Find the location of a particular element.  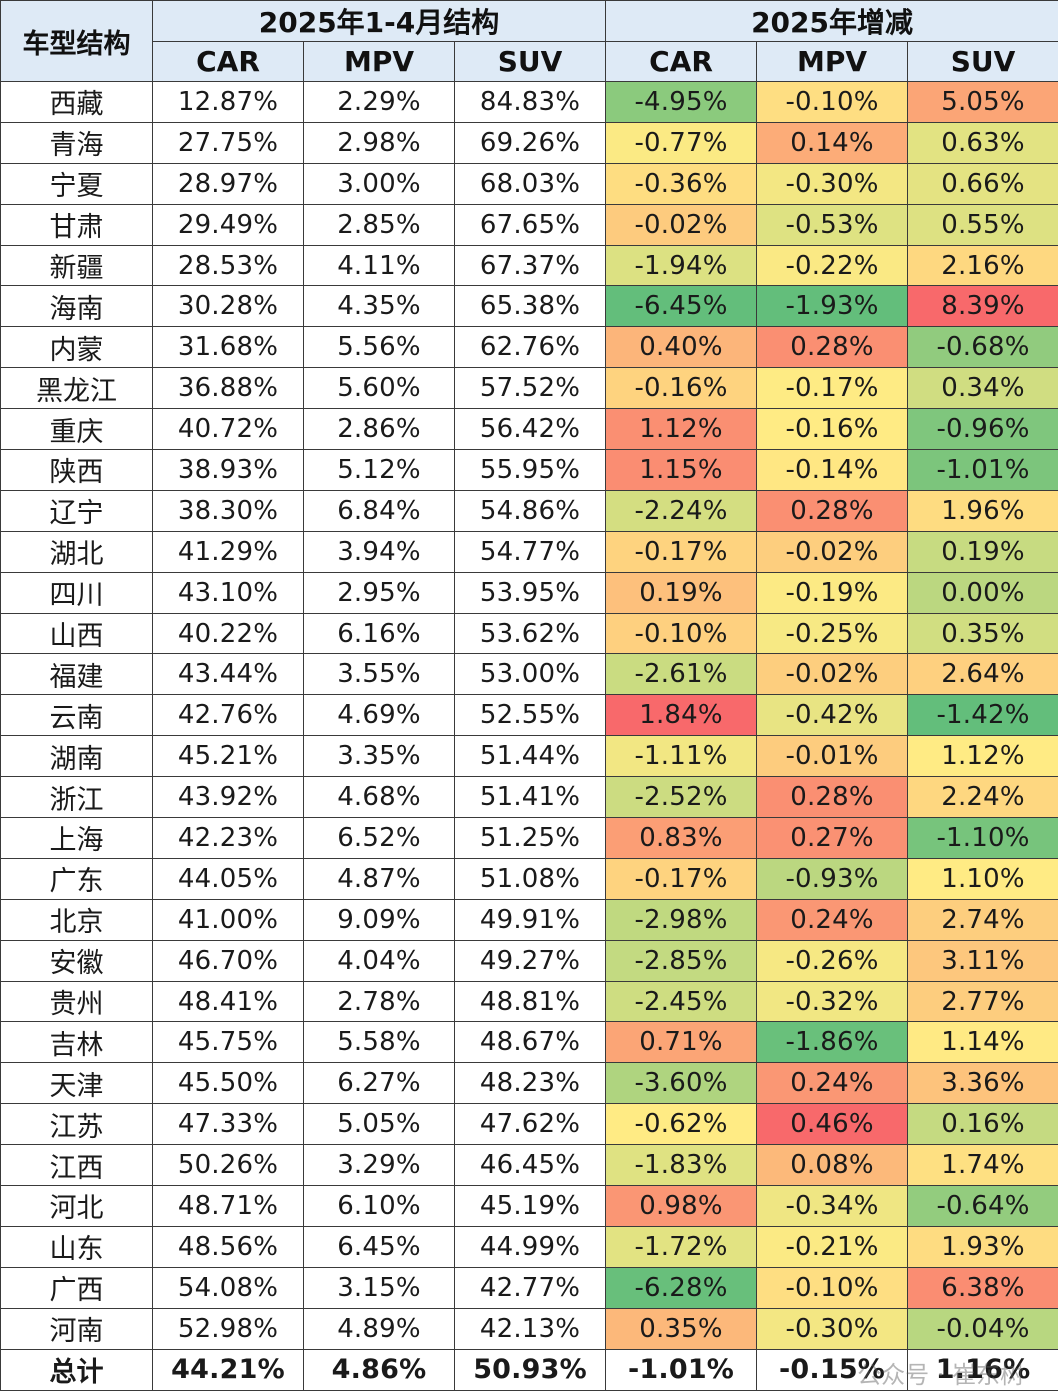

share-cell: 3.15% is located at coordinates (379, 1287).